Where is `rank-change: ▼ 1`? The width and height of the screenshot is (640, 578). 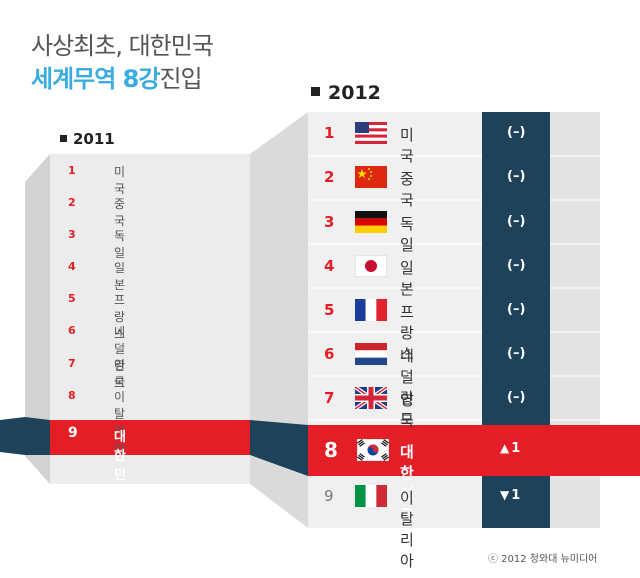
rank-change: ▼ 1 is located at coordinates (510, 495).